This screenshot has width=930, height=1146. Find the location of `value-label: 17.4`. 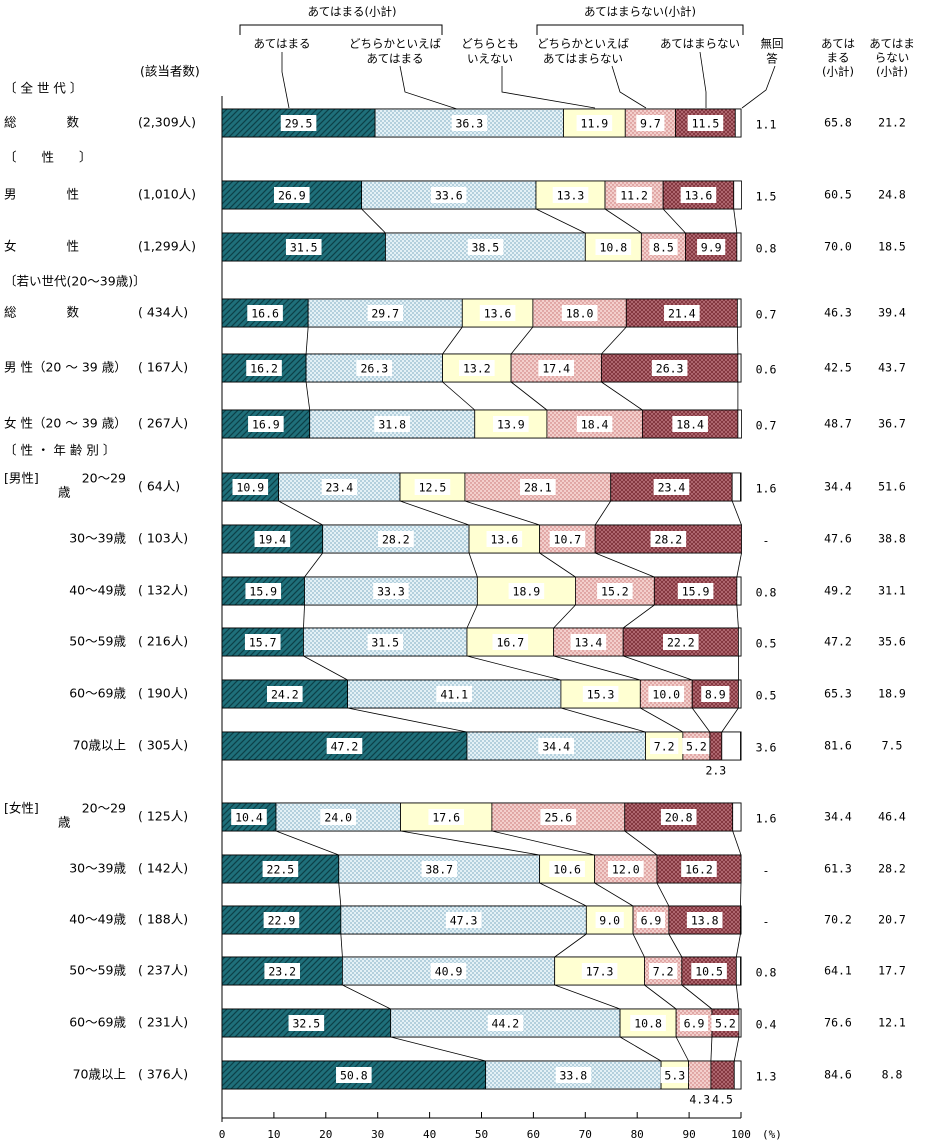

value-label: 17.4 is located at coordinates (556, 369).